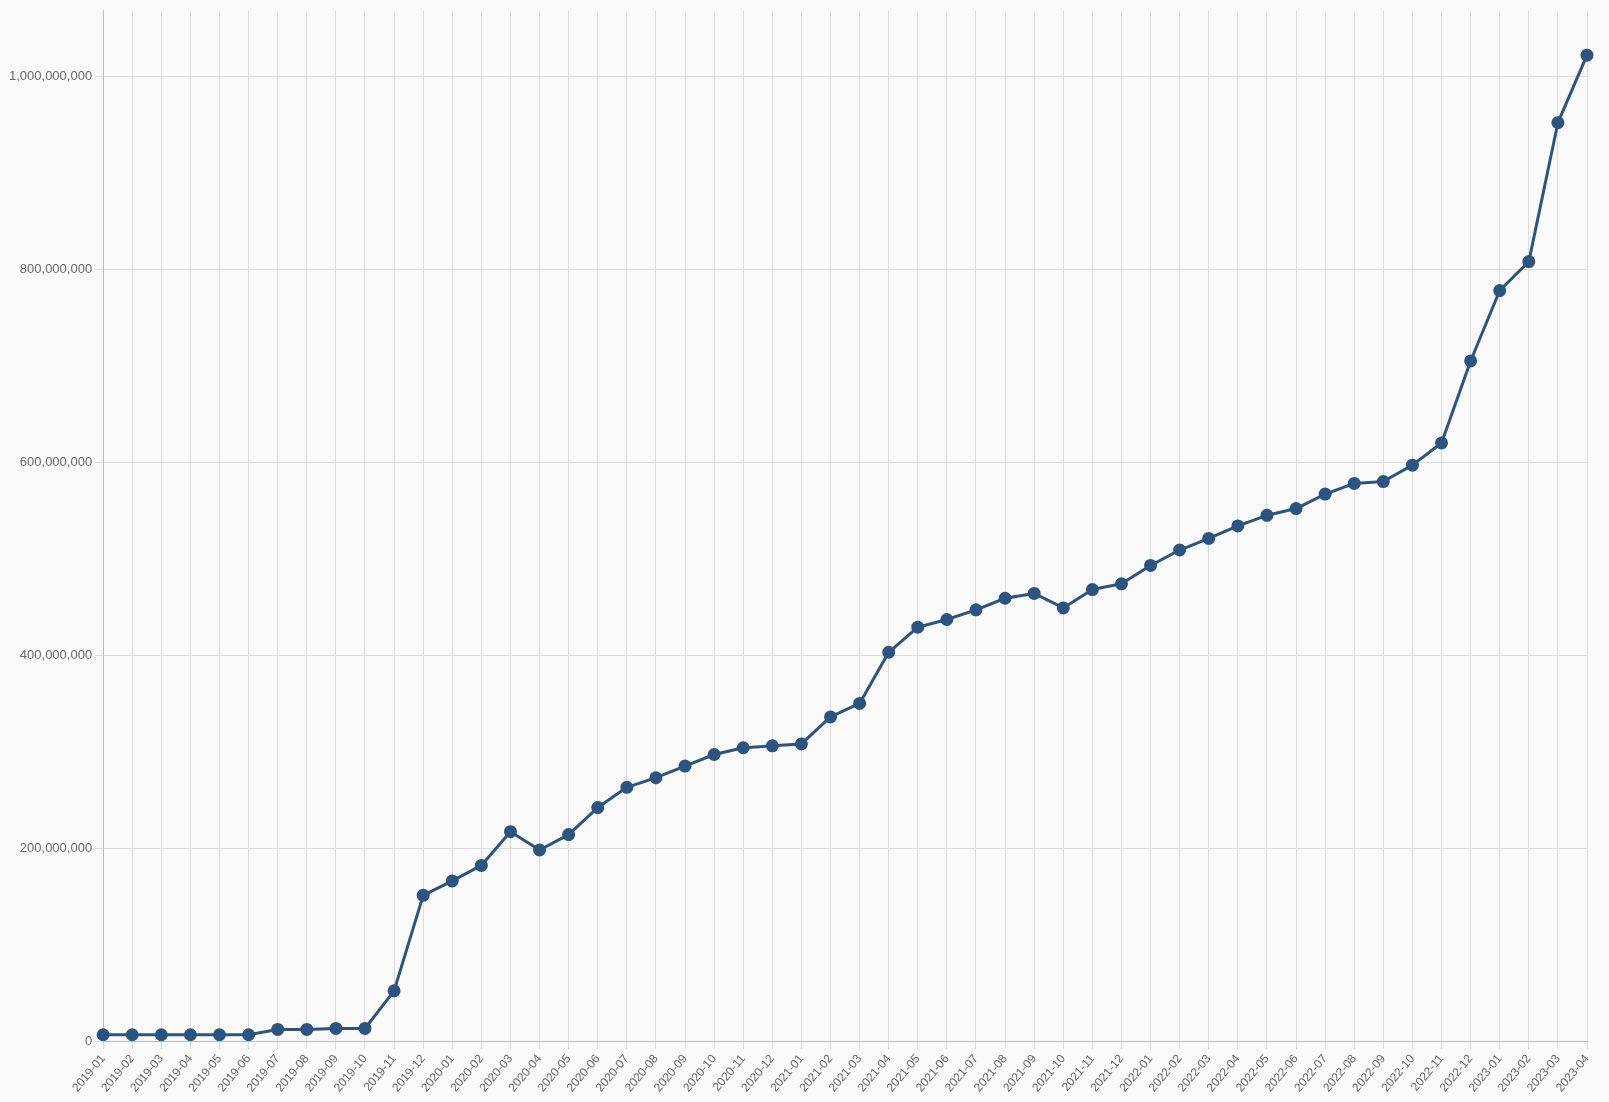 This screenshot has width=1609, height=1102. Describe the element at coordinates (50, 75) in the screenshot. I see `y-tick-label: 1,000,000,000` at that location.